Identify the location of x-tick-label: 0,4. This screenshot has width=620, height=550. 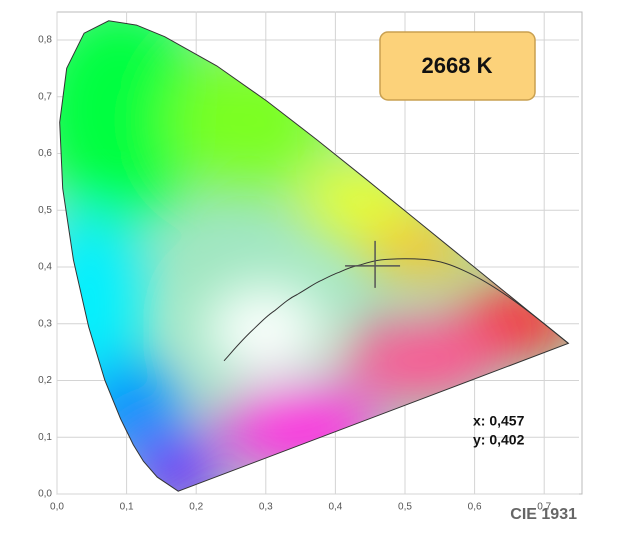
(335, 507).